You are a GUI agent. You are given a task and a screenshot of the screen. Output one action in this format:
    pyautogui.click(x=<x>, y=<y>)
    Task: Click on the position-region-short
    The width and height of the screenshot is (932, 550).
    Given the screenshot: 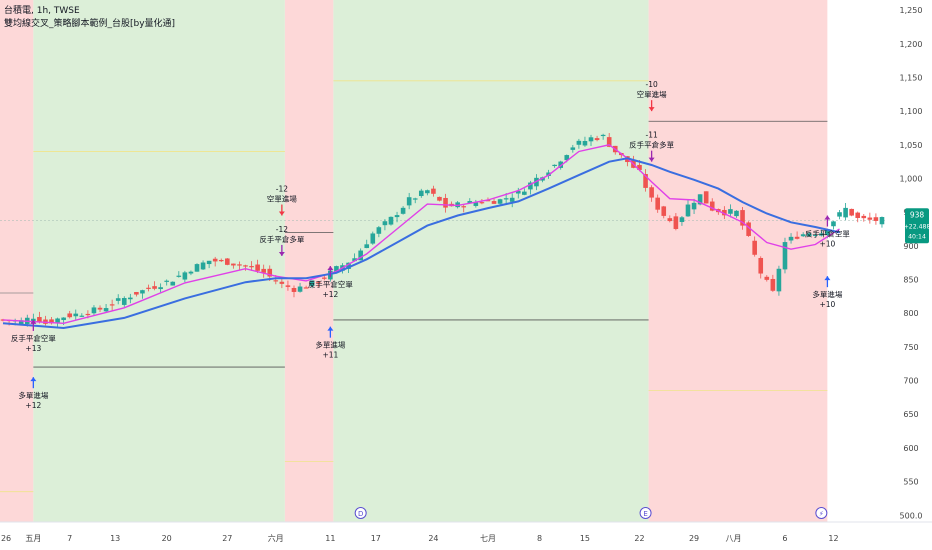 What is the action you would take?
    pyautogui.click(x=17, y=261)
    